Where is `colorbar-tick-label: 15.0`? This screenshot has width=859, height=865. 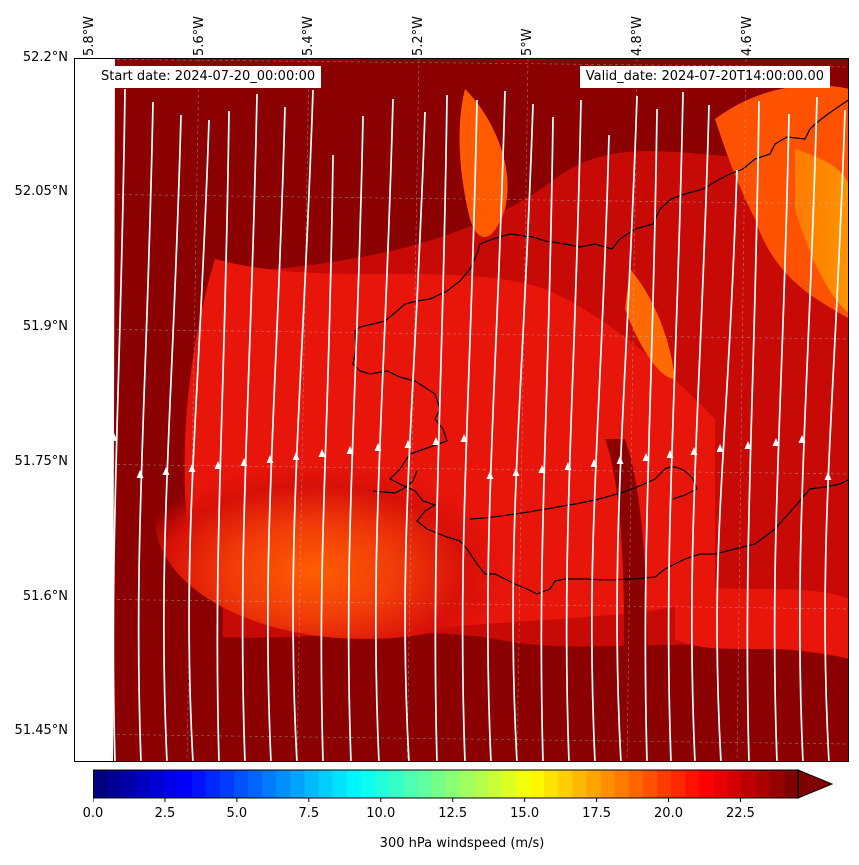 colorbar-tick-label: 15.0 is located at coordinates (525, 813).